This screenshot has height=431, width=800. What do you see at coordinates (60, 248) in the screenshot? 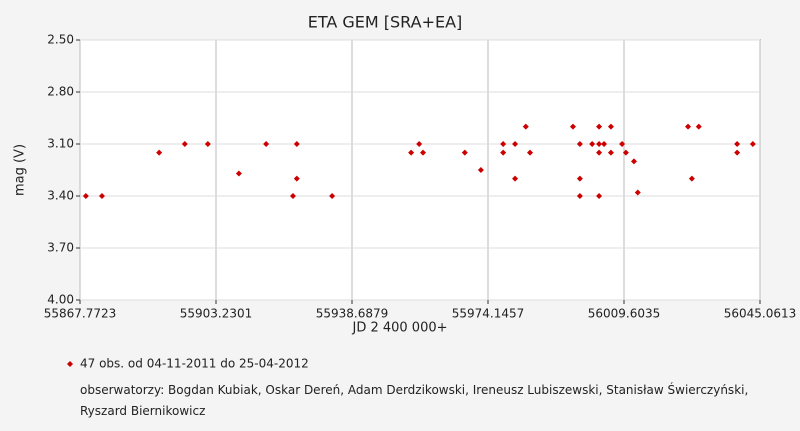
I see `y-tick-label: 3.70` at bounding box center [60, 248].